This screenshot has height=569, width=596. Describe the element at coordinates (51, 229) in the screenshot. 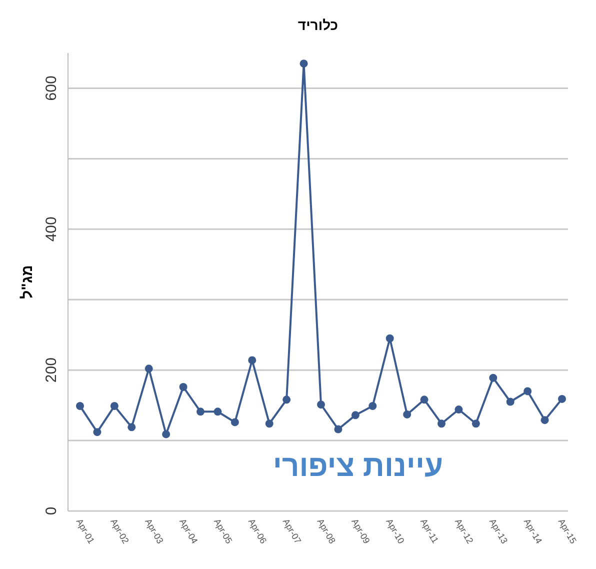

I see `y-tick-label: 400` at that location.